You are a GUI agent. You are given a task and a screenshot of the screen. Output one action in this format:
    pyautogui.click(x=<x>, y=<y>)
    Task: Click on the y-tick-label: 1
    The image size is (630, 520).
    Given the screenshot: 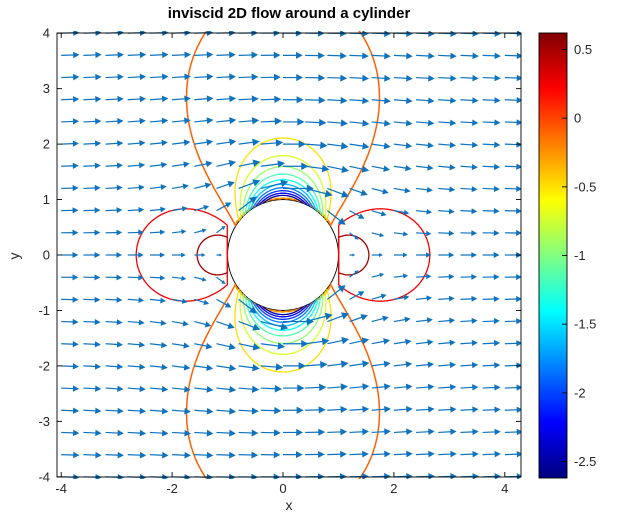 What is the action you would take?
    pyautogui.click(x=46, y=199)
    